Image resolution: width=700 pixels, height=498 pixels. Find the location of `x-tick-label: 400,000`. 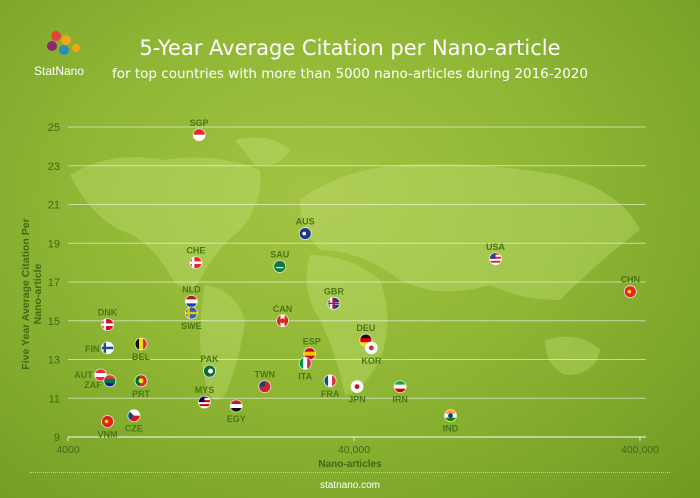

x-tick-label: 400,000 is located at coordinates (640, 450).